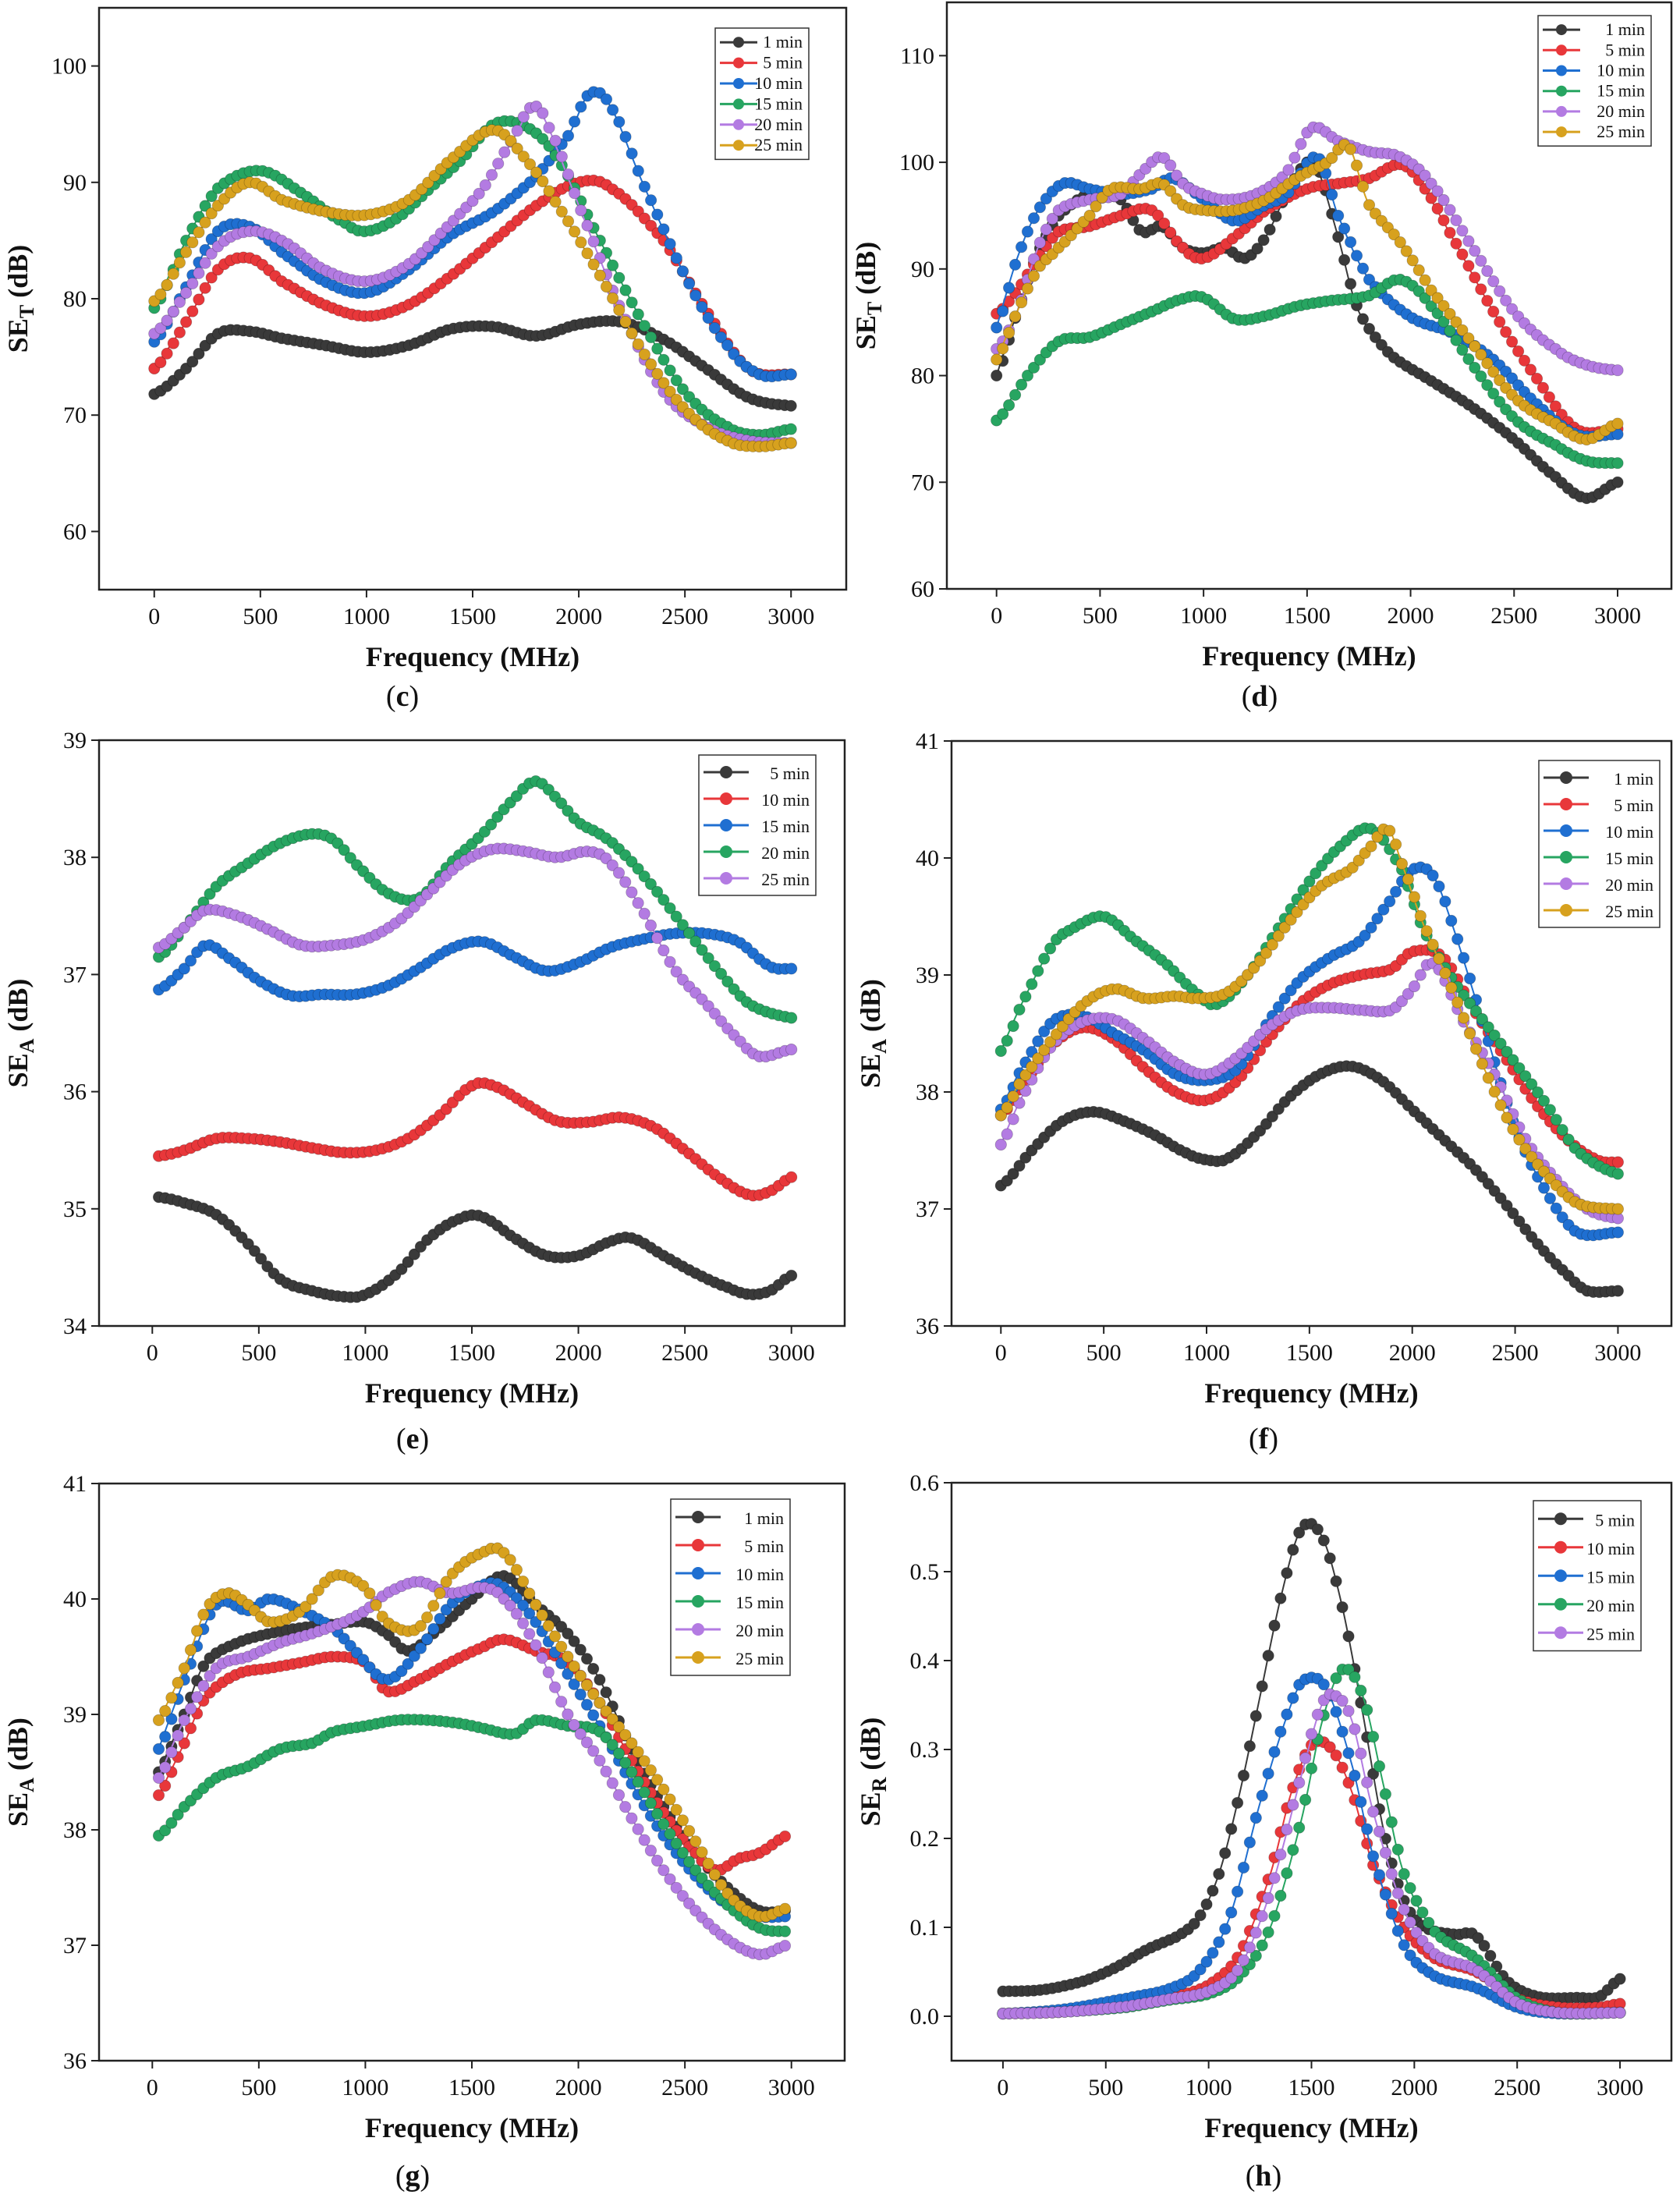  What do you see at coordinates (472, 1825) in the screenshot?
I see `series-15-min` at bounding box center [472, 1825].